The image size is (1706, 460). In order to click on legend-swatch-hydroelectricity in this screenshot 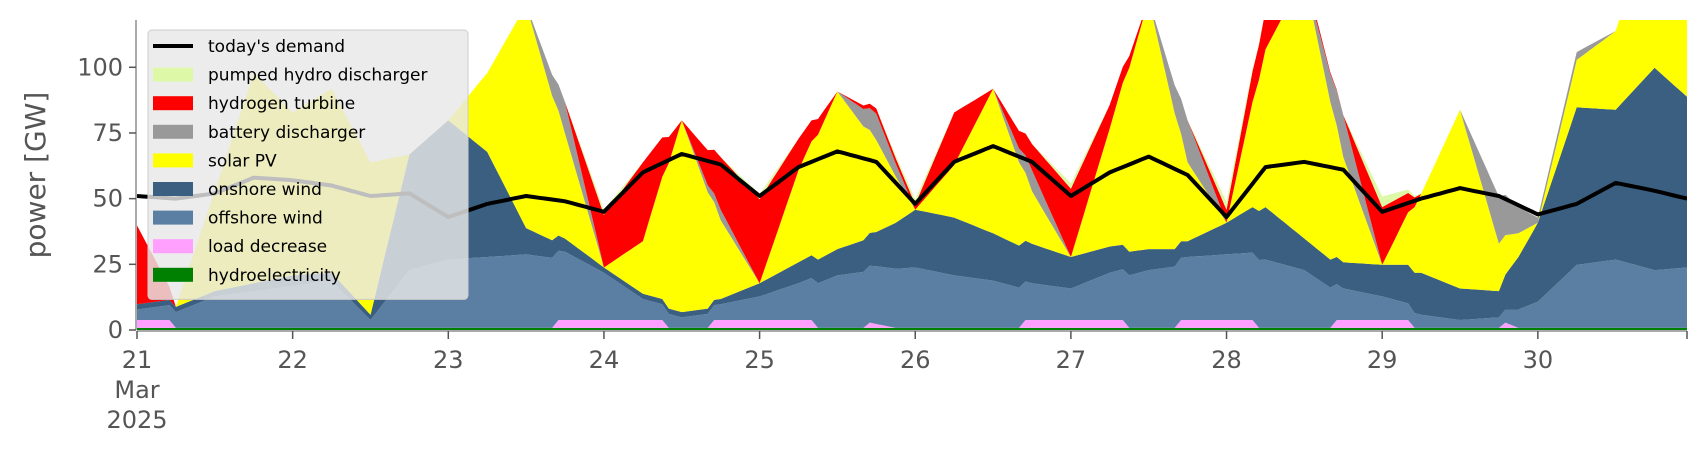, I will do `click(173, 274)`.